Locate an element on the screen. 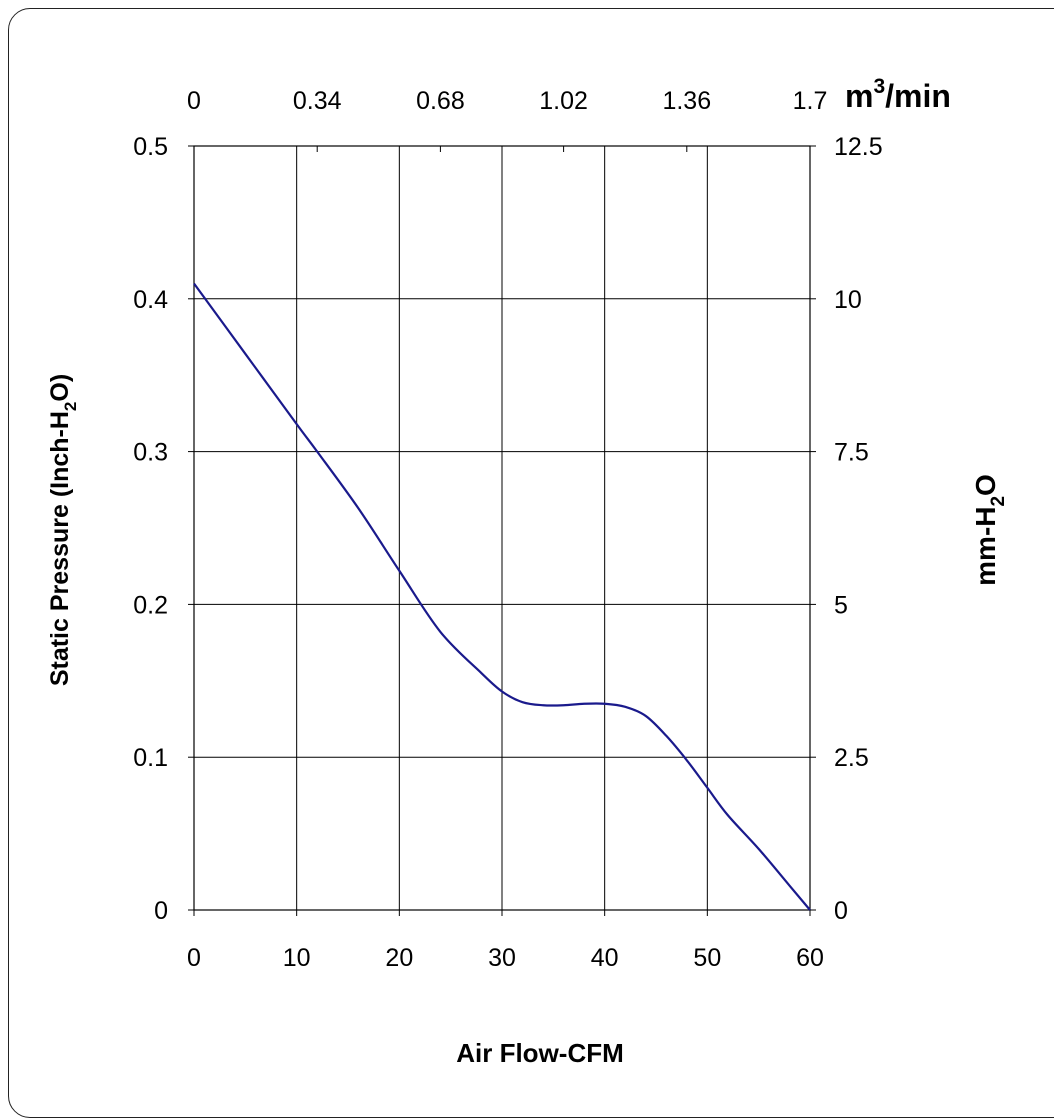 This screenshot has width=1054, height=1118. top-axis-unit-sup: 3 is located at coordinates (879, 86).